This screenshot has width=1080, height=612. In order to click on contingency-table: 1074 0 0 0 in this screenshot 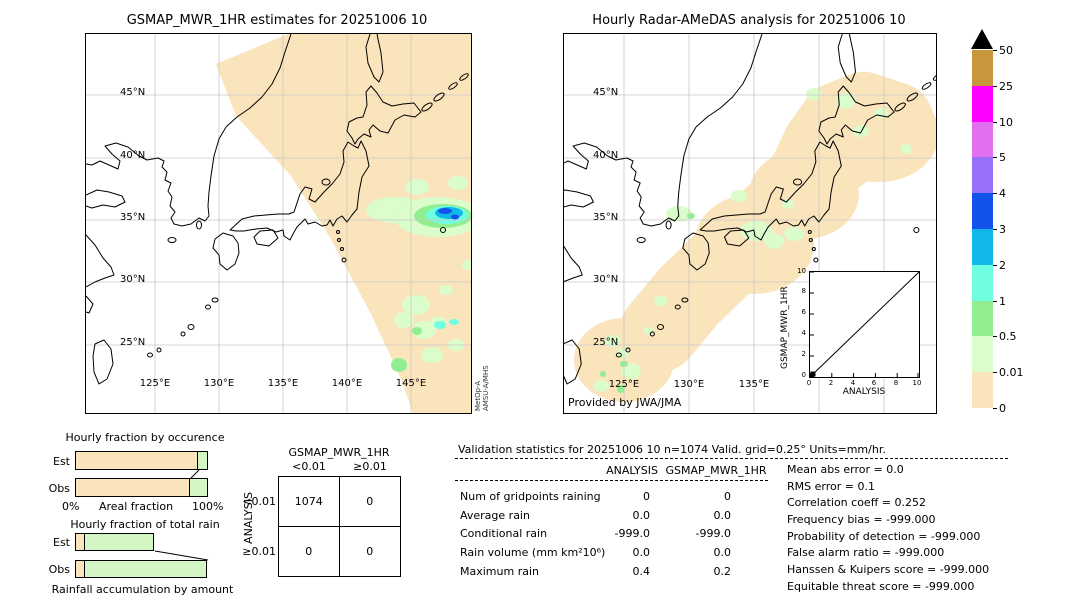, I will do `click(339, 526)`.